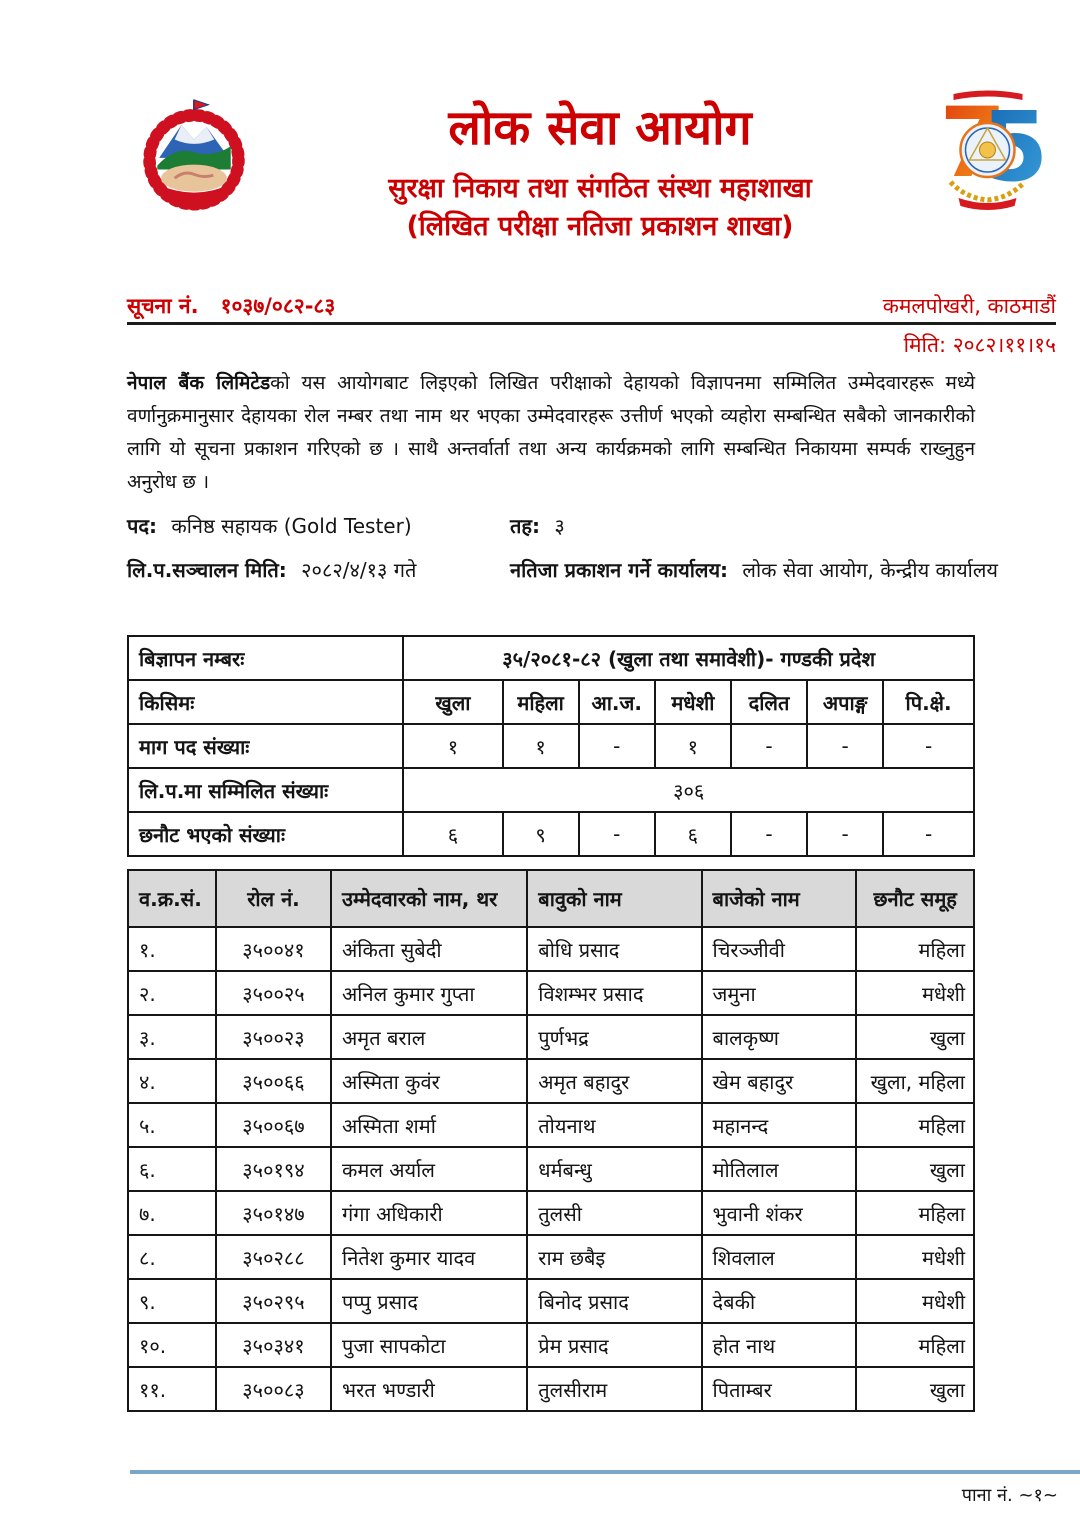 The width and height of the screenshot is (1080, 1526). What do you see at coordinates (172, 898) in the screenshot?
I see `column-header: व.क्र.सं.` at bounding box center [172, 898].